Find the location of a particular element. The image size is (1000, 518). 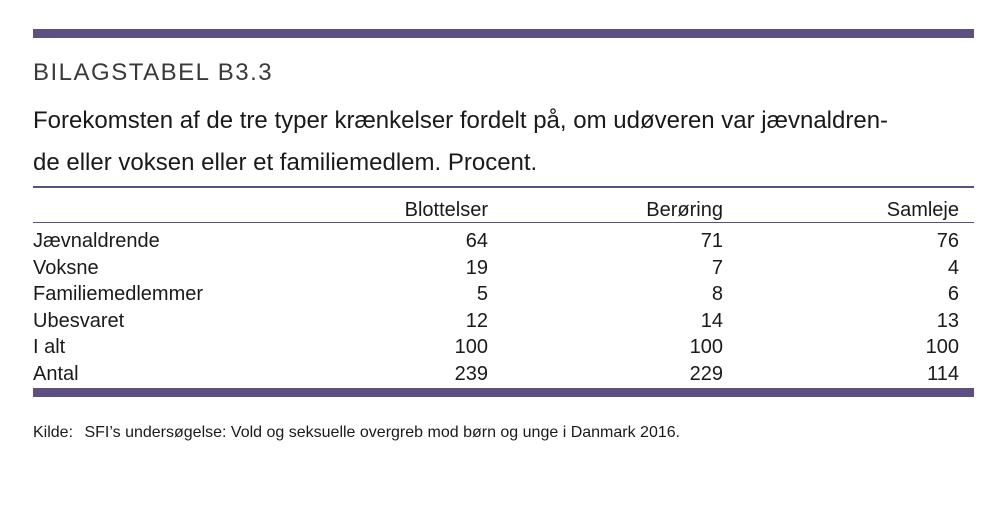

table-row: Familiemedlemmer 5 8 6 is located at coordinates (496, 294).